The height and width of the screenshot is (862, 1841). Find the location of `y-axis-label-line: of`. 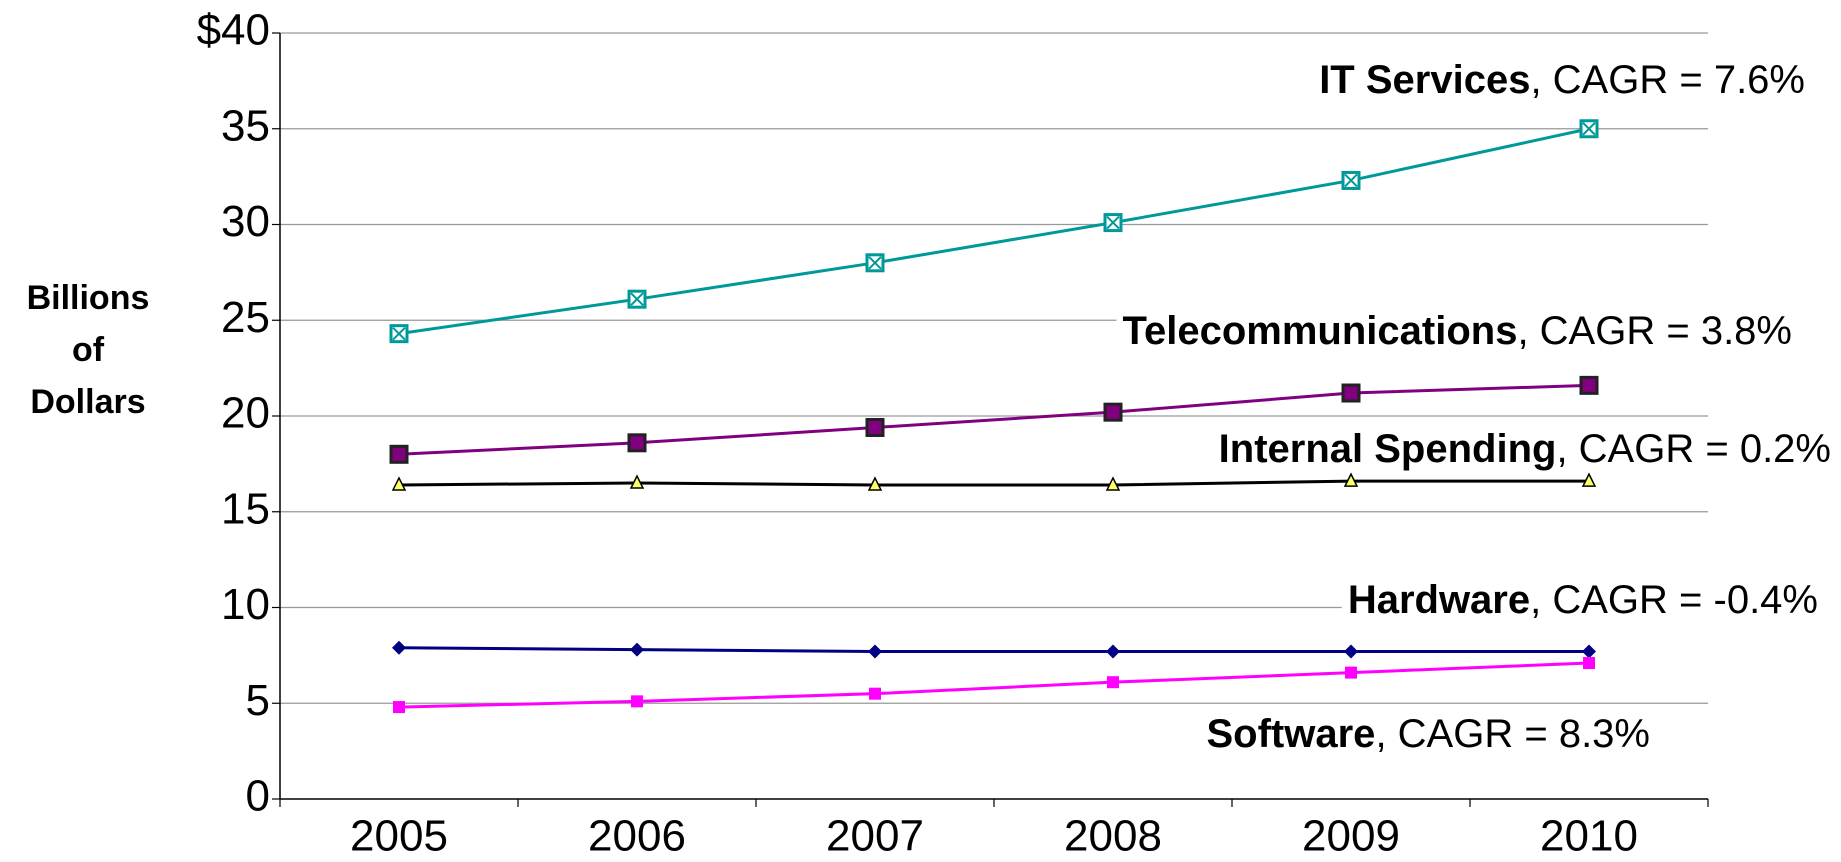

y-axis-label-line: of is located at coordinates (88, 350).